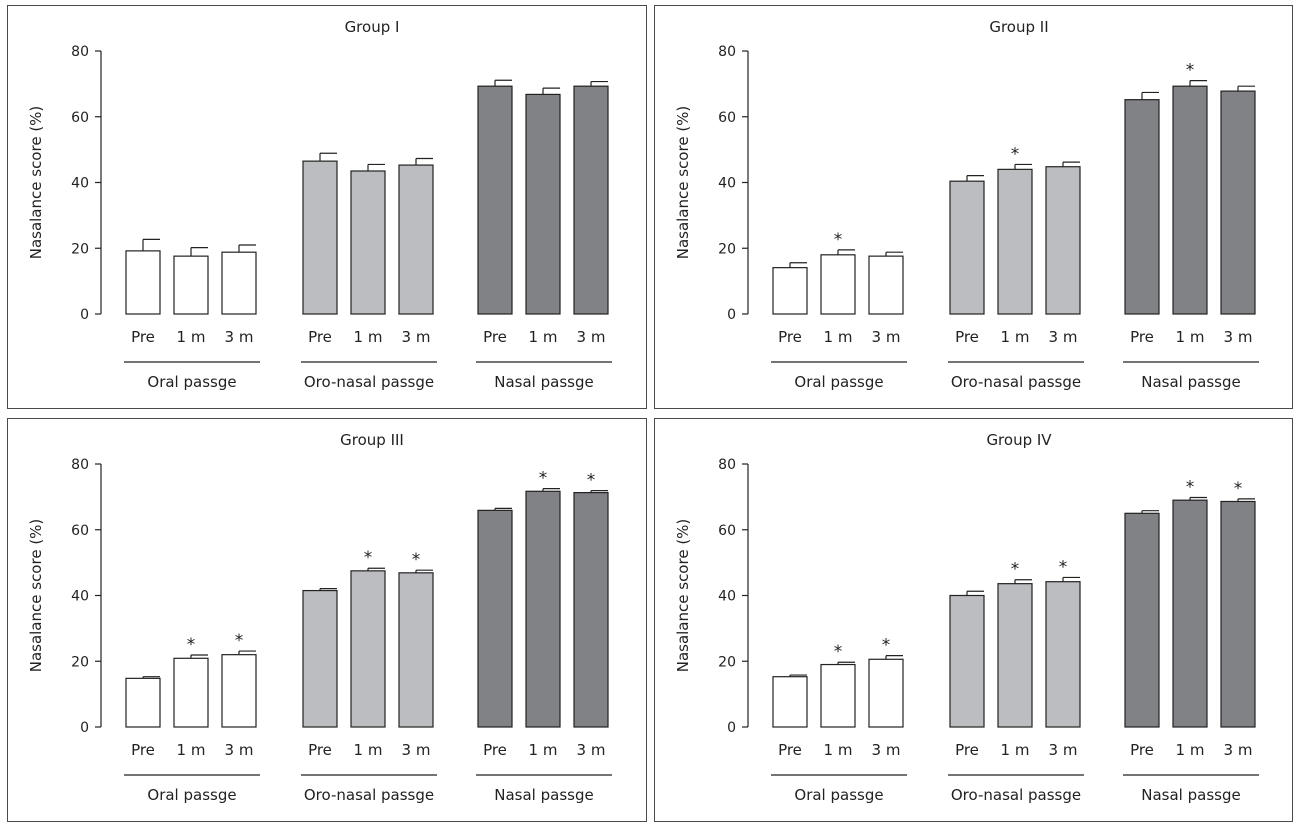  What do you see at coordinates (372, 440) in the screenshot?
I see `chart-title: Group III` at bounding box center [372, 440].